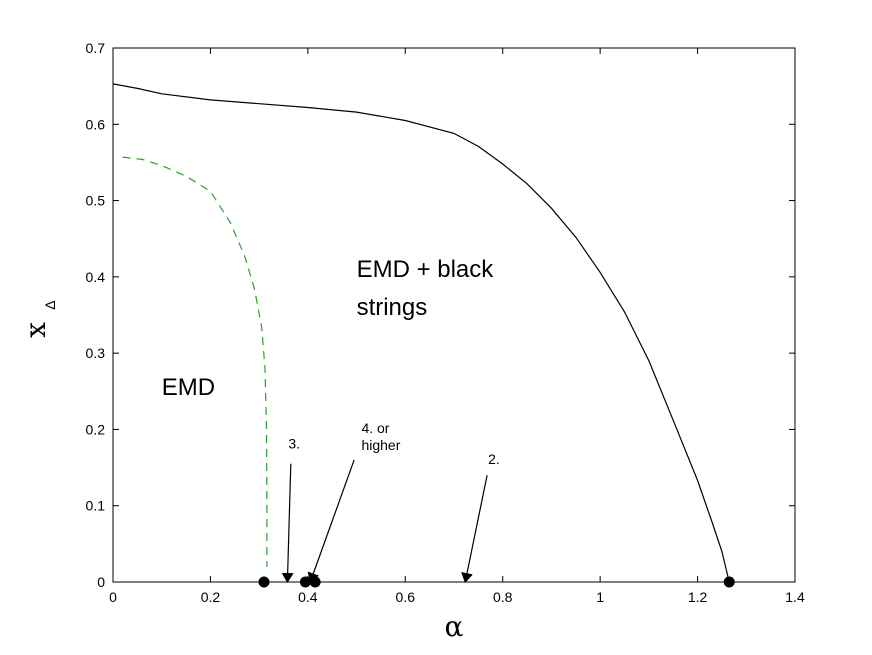 The image size is (872, 655). Describe the element at coordinates (375, 428) in the screenshot. I see `annotation-text: 4. or` at that location.